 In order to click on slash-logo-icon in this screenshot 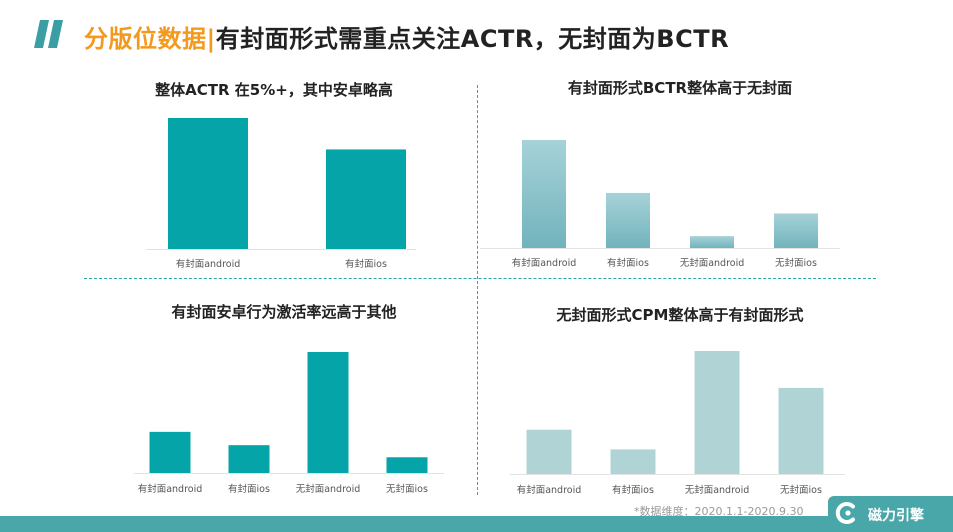, I will do `click(48, 34)`.